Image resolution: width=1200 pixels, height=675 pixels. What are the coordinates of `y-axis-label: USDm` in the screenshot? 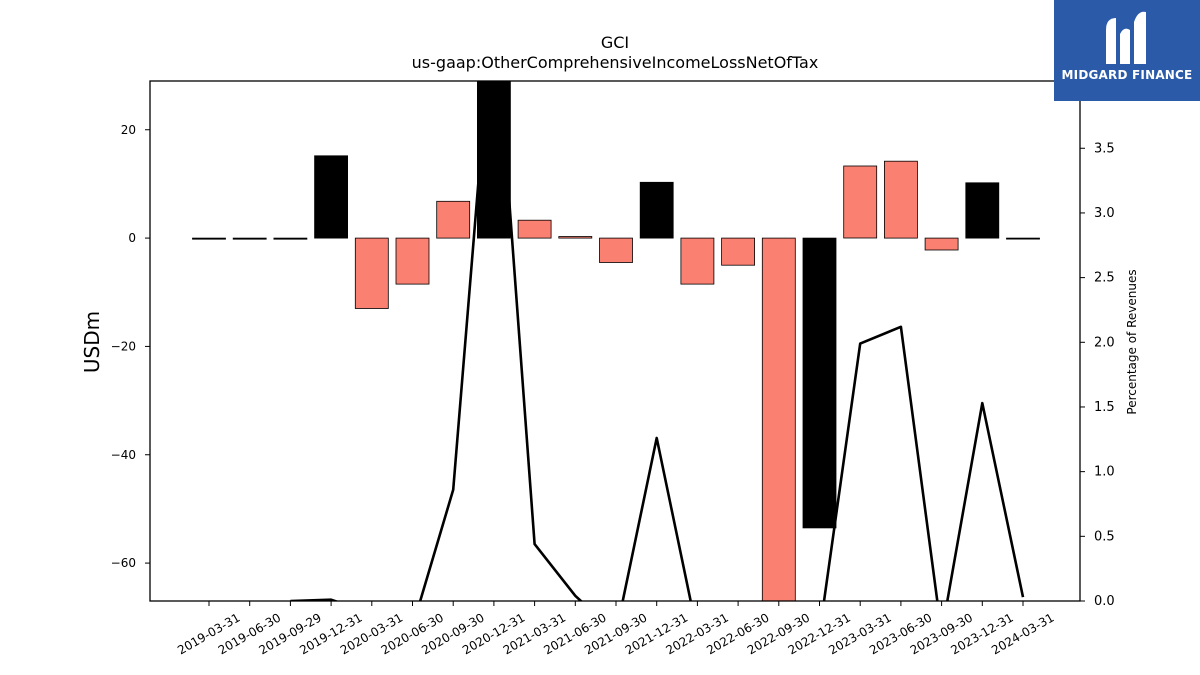 It's located at (92, 342).